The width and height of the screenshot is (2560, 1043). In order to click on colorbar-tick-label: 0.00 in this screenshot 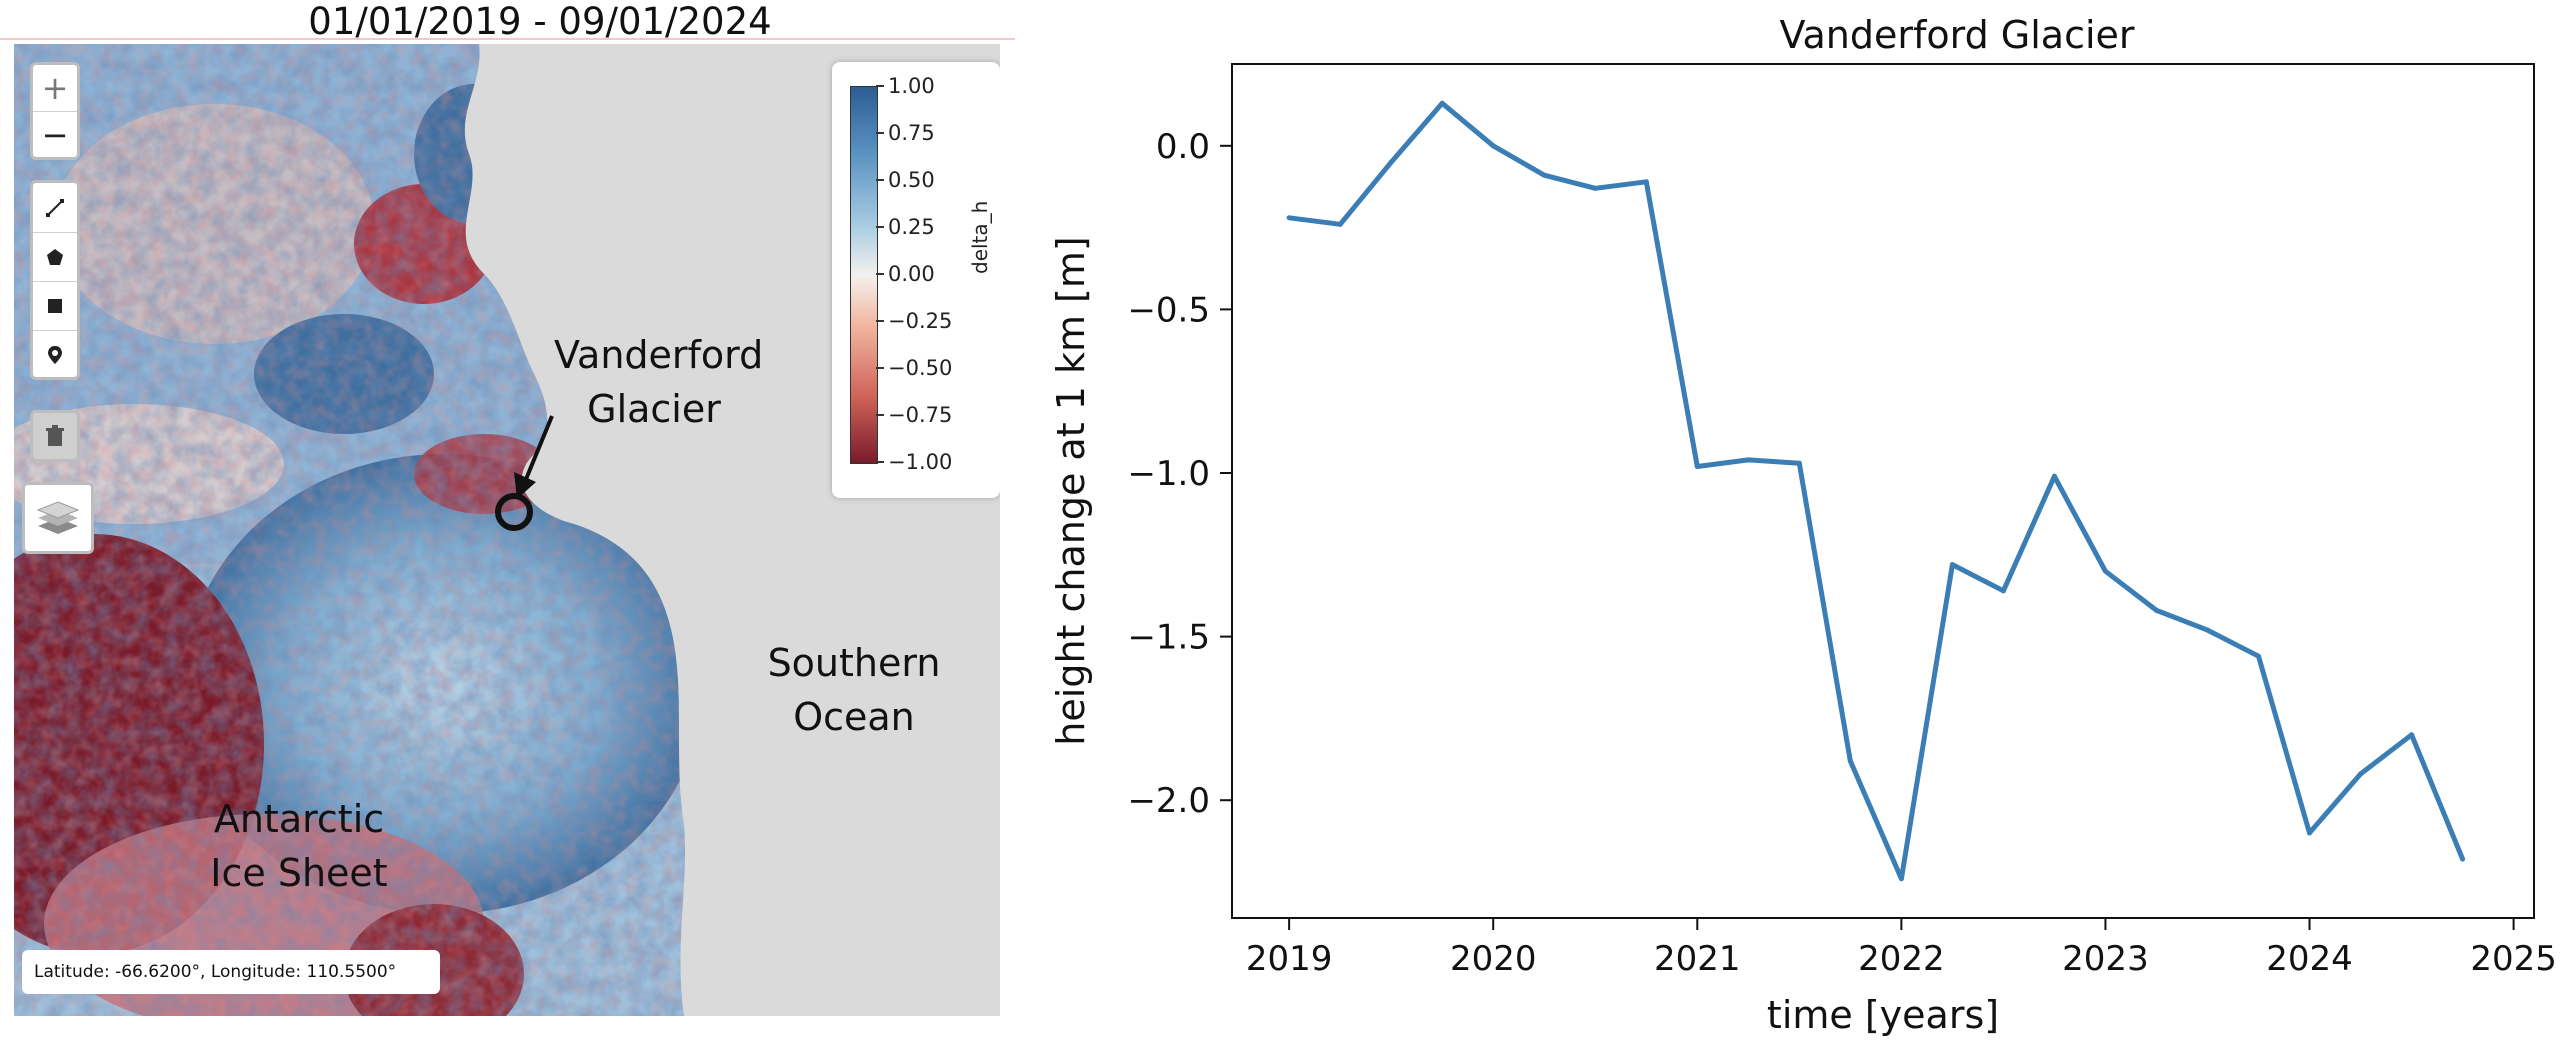, I will do `click(911, 274)`.